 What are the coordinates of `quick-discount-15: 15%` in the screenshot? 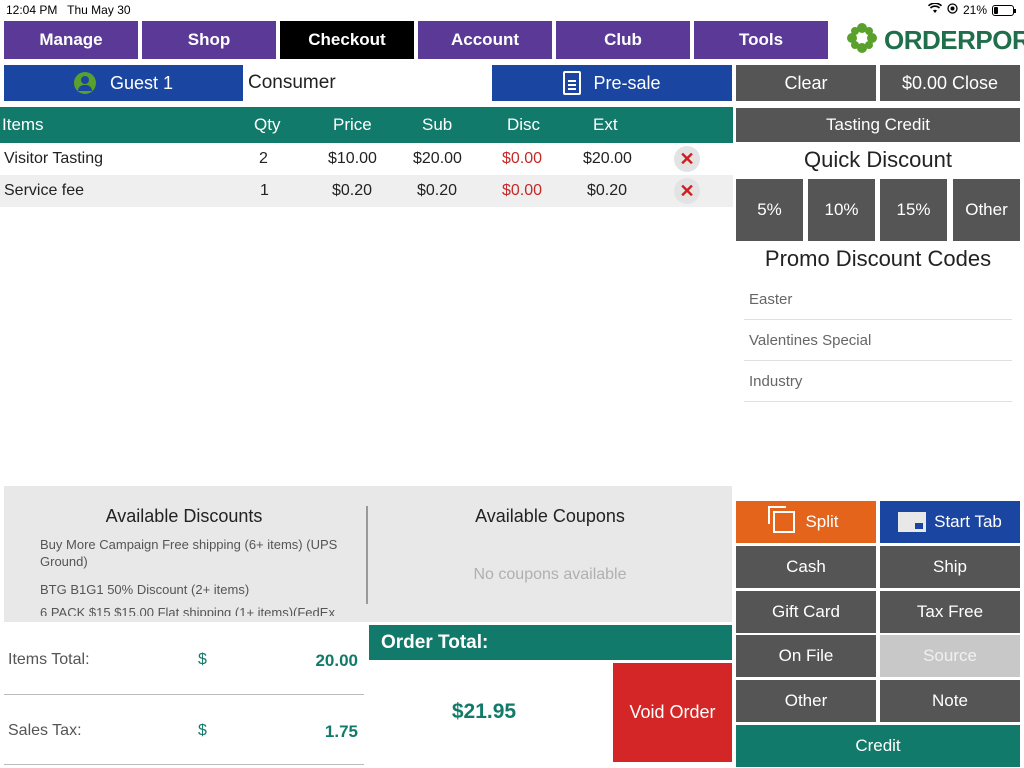 It's located at (913, 210).